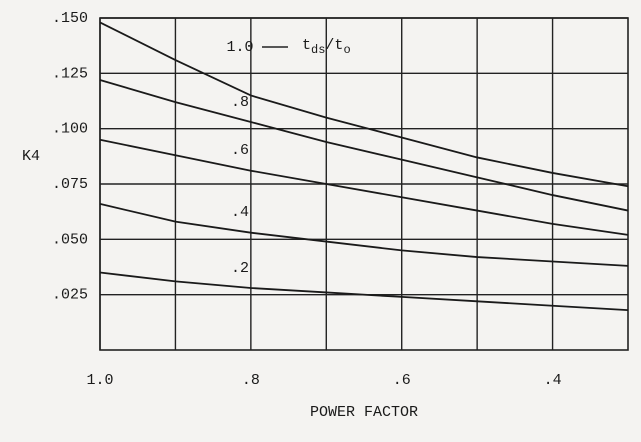  What do you see at coordinates (334, 45) in the screenshot?
I see `annotation-part: /t` at bounding box center [334, 45].